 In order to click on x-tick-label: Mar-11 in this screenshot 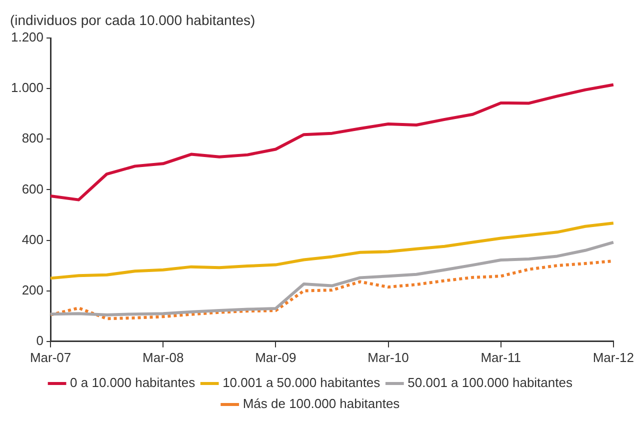, I will do `click(500, 357)`.